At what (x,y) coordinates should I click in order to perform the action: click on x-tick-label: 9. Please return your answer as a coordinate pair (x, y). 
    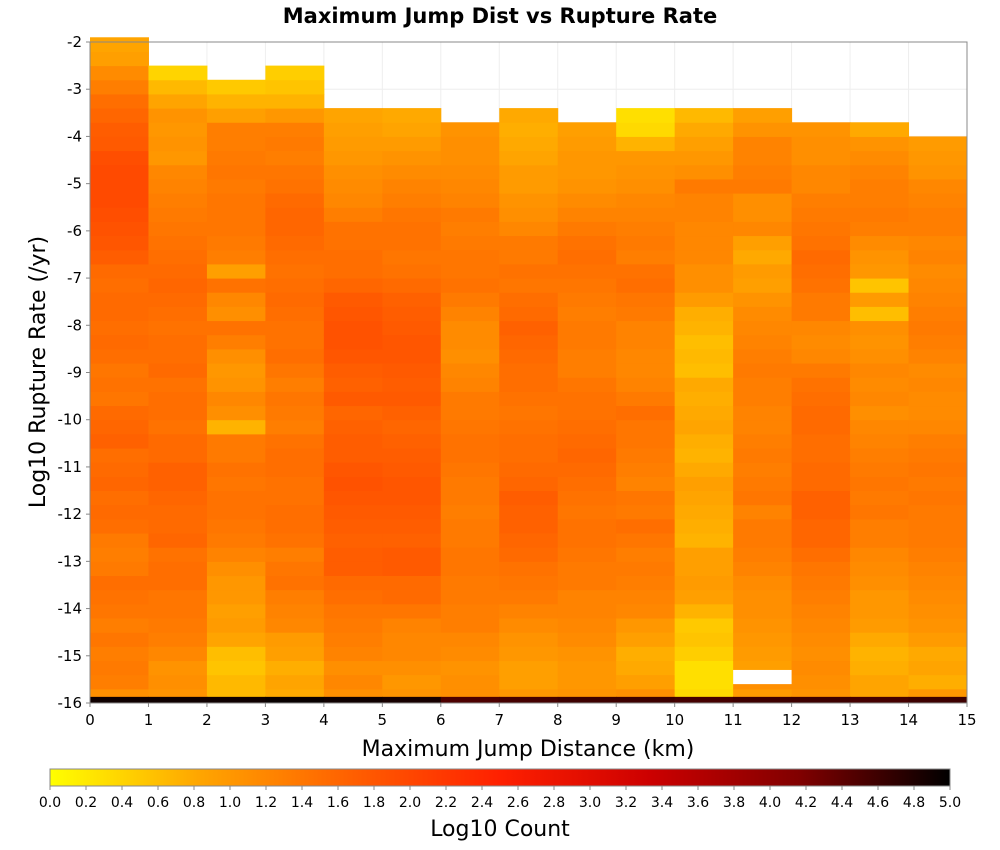
    Looking at the image, I should click on (616, 720).